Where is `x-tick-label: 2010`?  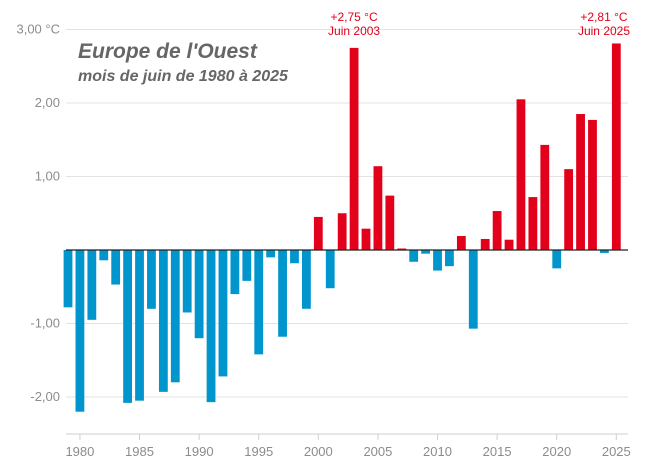
x-tick-label: 2010 is located at coordinates (437, 451).